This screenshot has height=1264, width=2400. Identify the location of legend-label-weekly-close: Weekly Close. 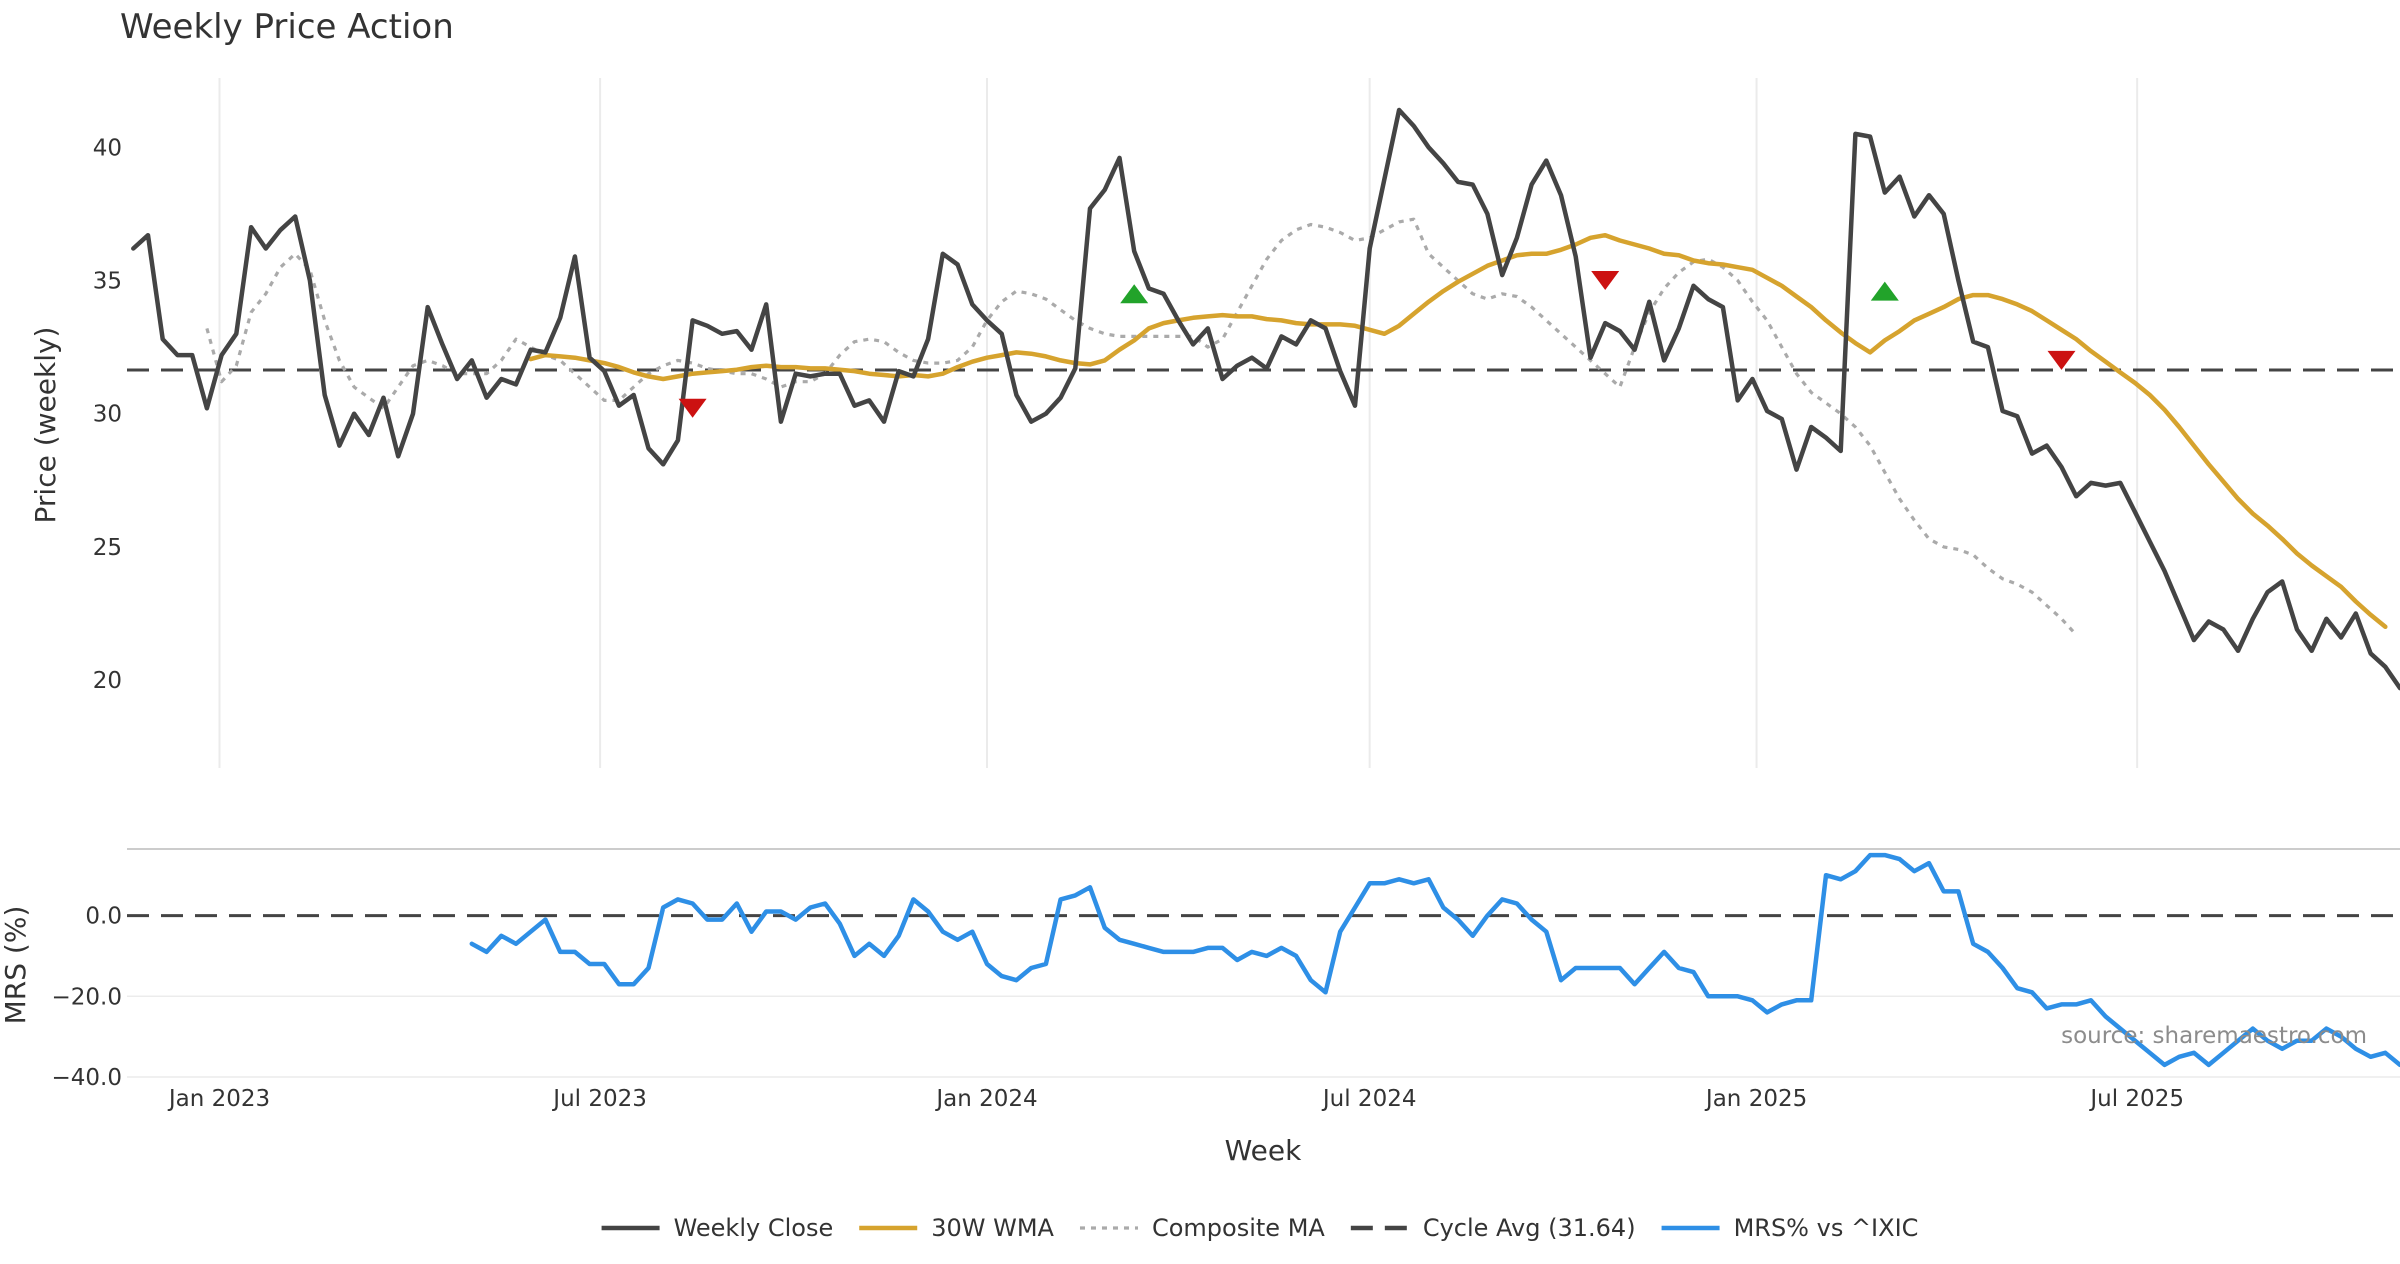
(754, 1228).